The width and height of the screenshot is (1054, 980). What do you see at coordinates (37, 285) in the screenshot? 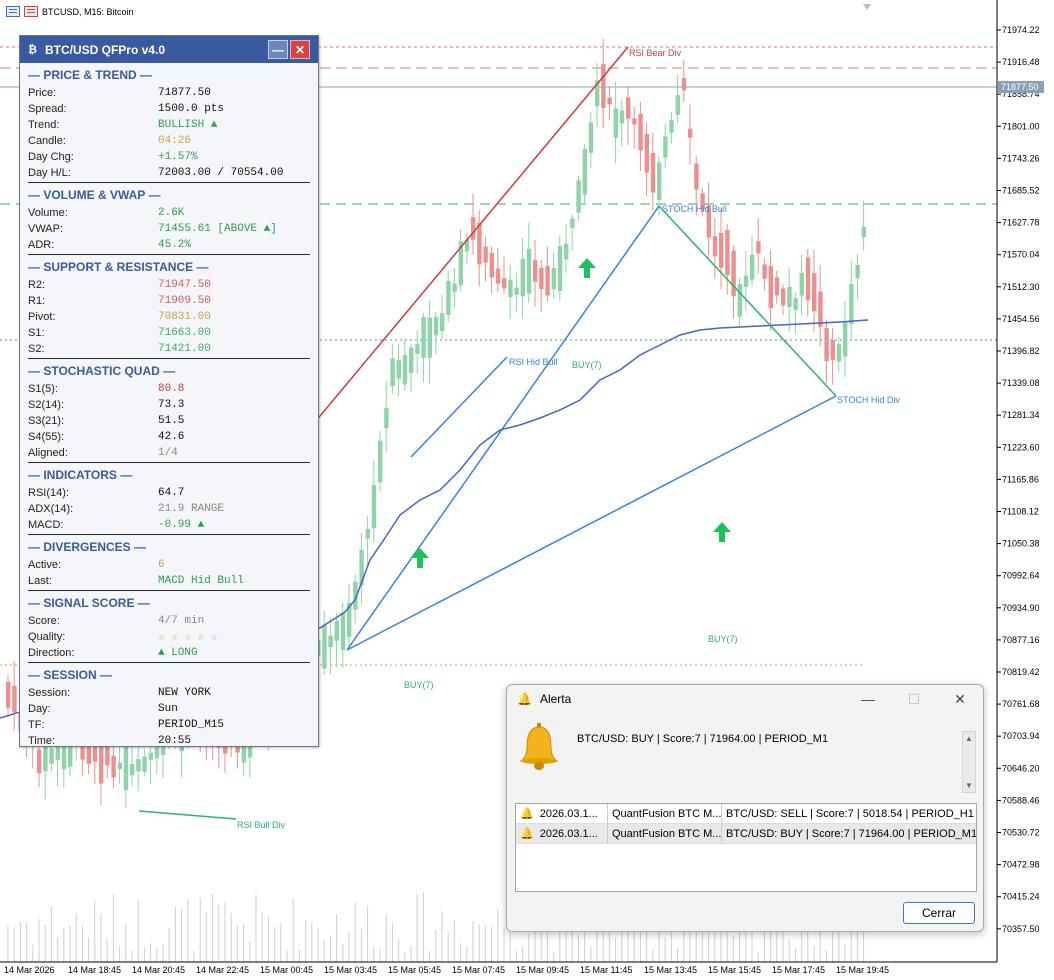
I see `row-label: R2:` at bounding box center [37, 285].